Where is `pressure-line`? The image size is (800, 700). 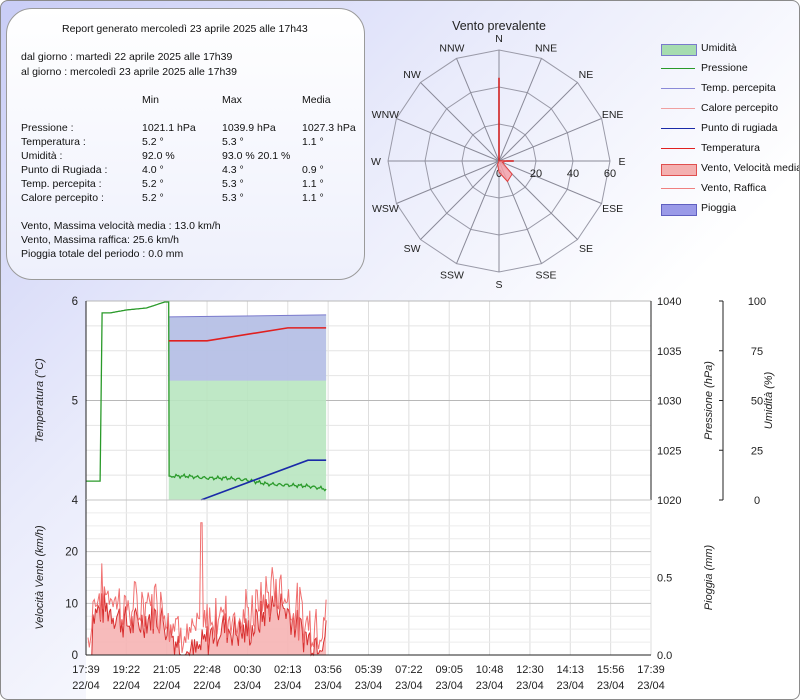 pressure-line is located at coordinates (206, 396).